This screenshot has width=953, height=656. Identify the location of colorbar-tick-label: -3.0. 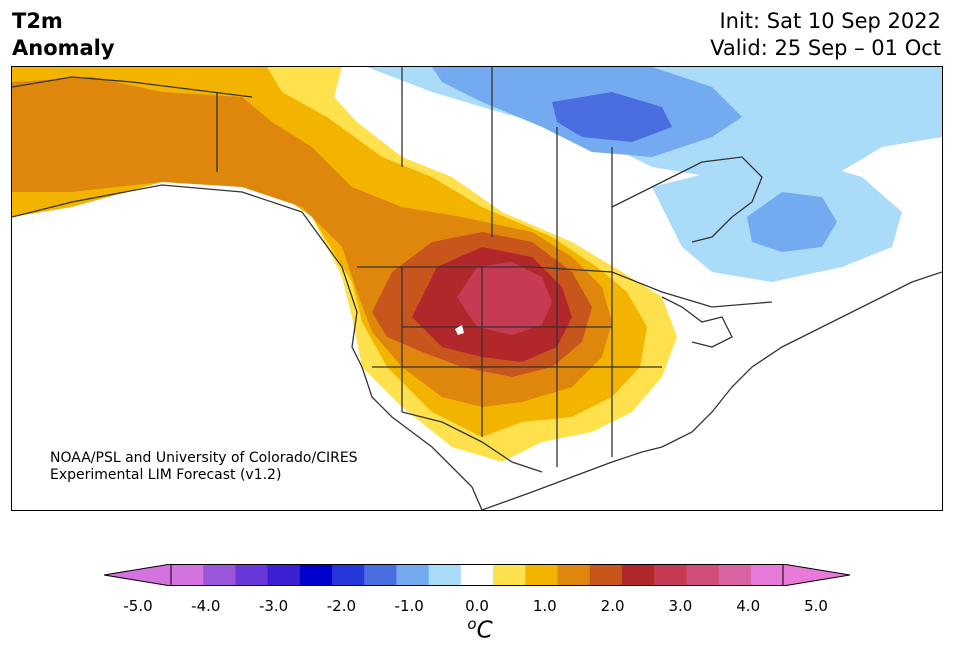
(273, 606).